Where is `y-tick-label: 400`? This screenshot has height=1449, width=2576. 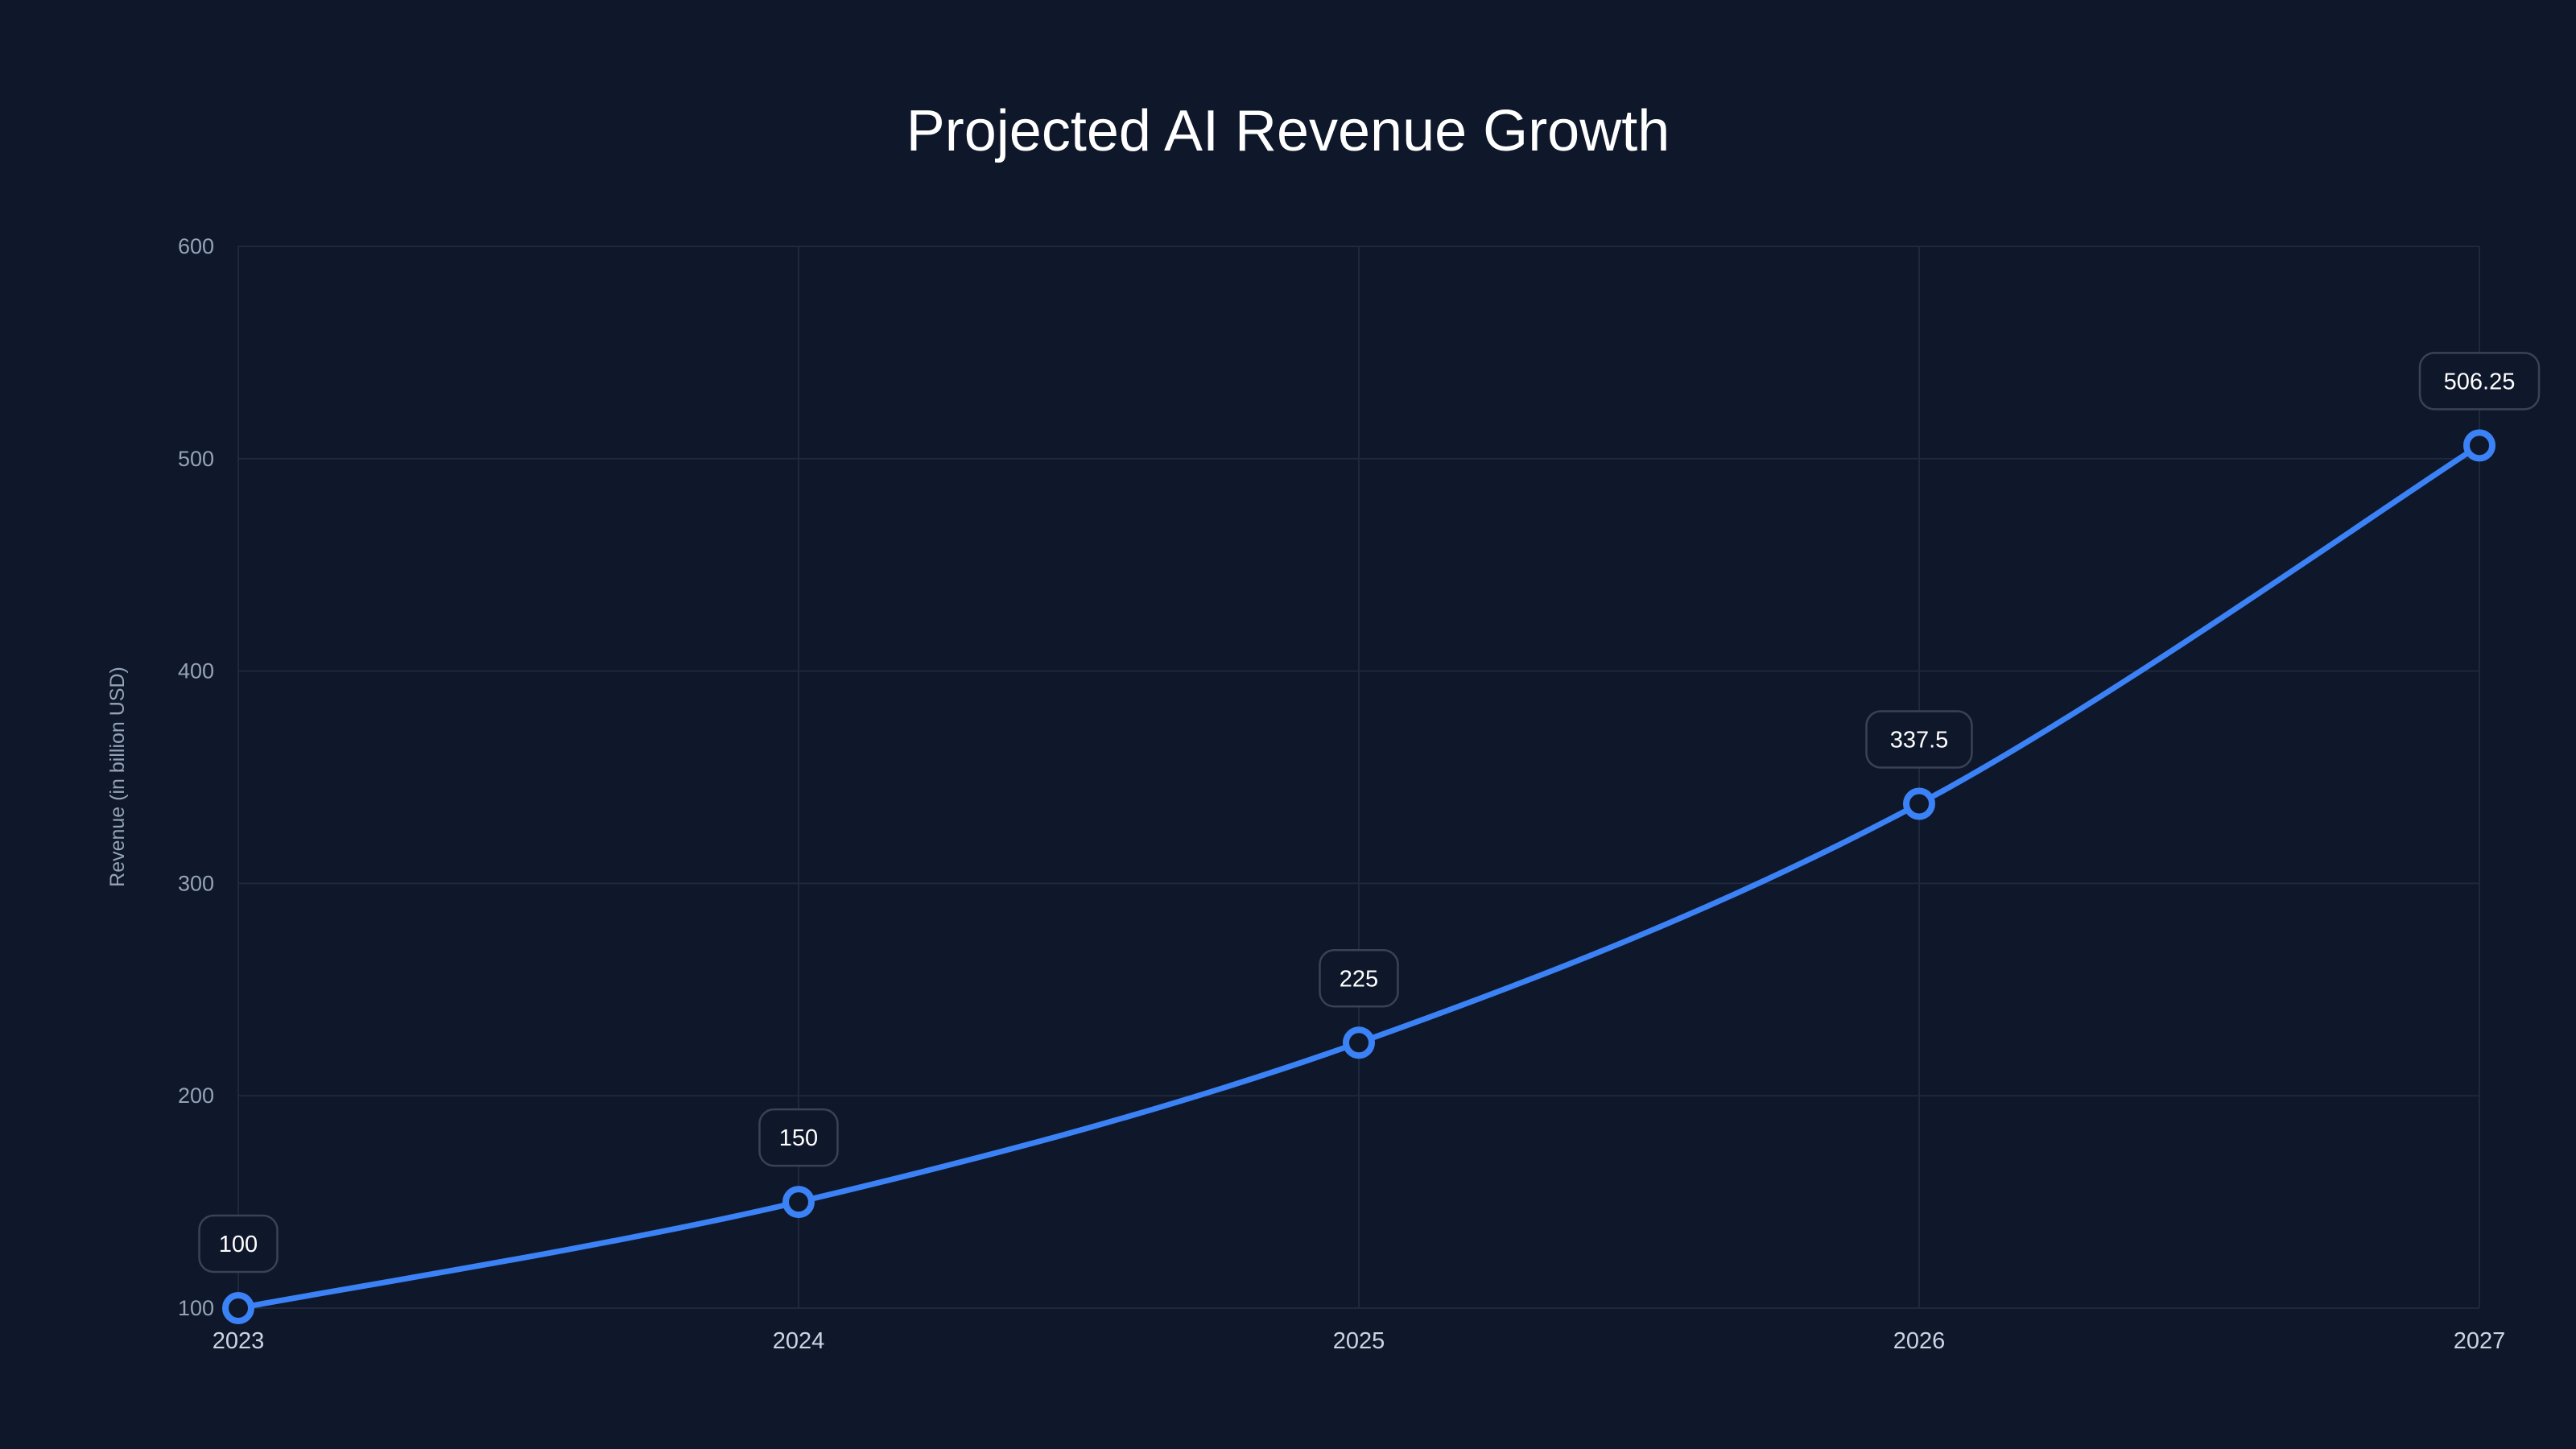
y-tick-label: 400 is located at coordinates (196, 671).